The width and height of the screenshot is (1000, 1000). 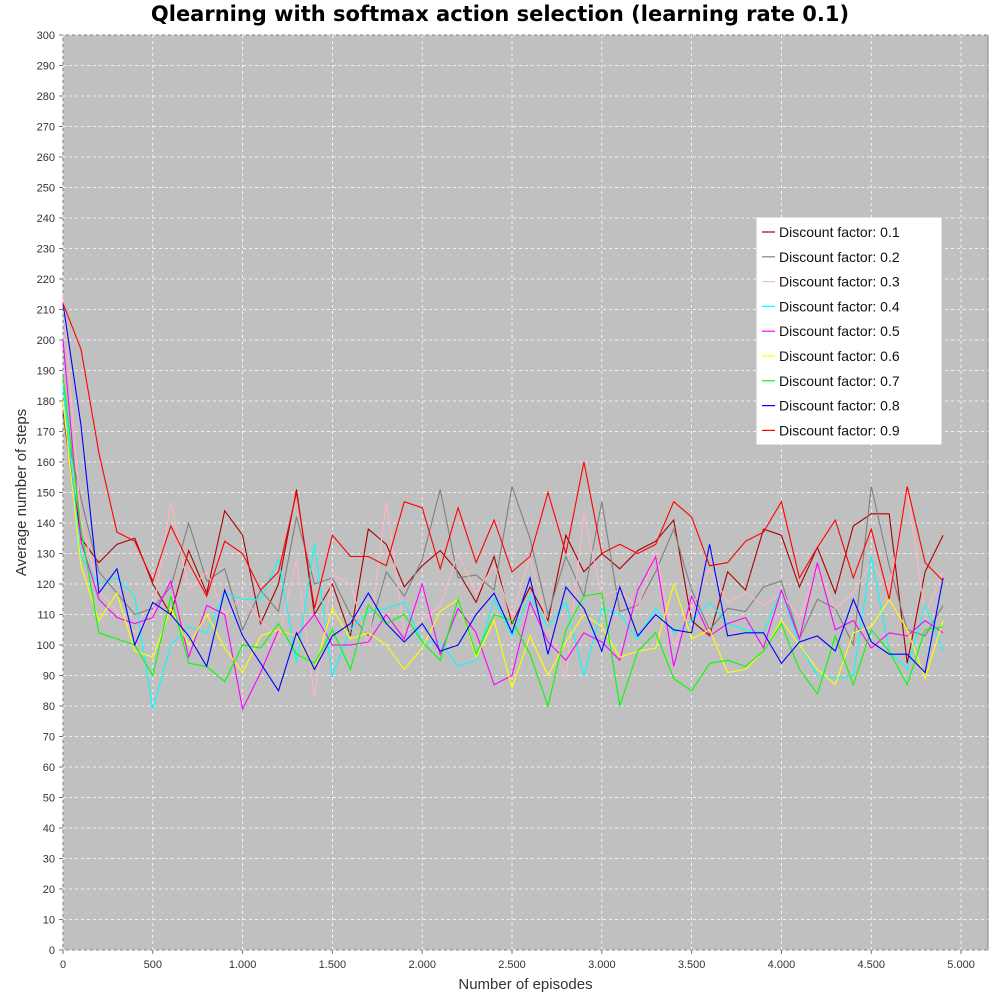 What do you see at coordinates (153, 965) in the screenshot?
I see `x-tick-label: 500` at bounding box center [153, 965].